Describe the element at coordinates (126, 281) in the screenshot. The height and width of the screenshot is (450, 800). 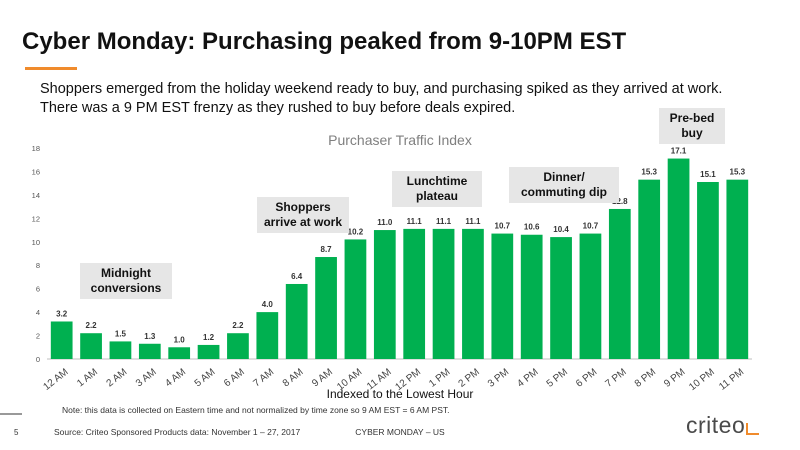
I see `callout-midnight-conversions: Midnight conversions` at that location.